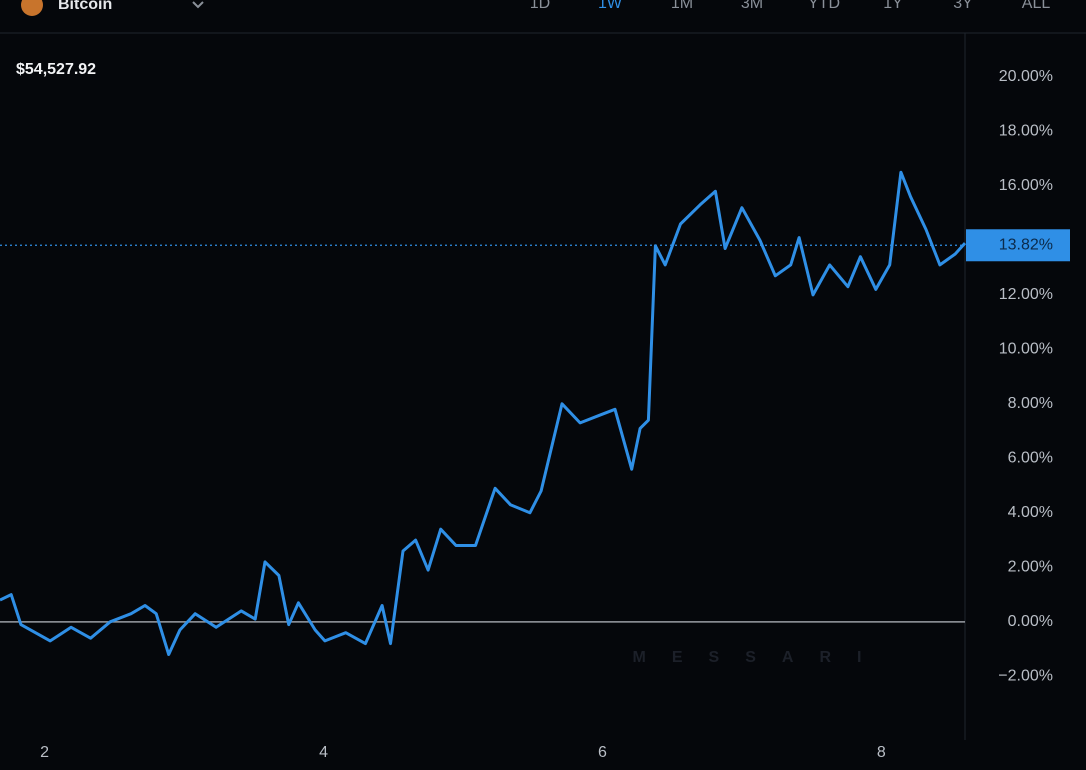 The height and width of the screenshot is (770, 1086). What do you see at coordinates (1025, 676) in the screenshot?
I see `y-tick-label: −2.00%` at bounding box center [1025, 676].